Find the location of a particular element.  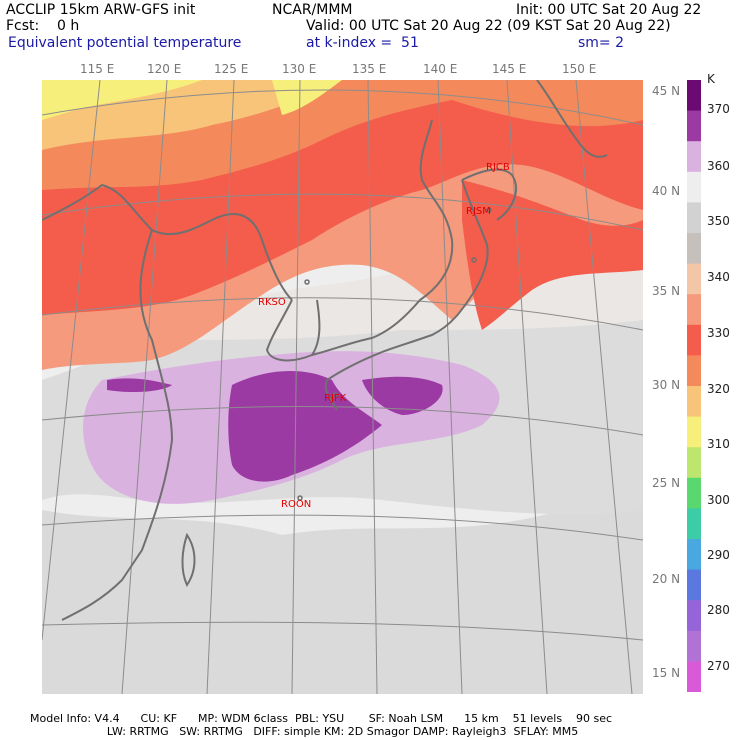

org-label: NCAR/MMM is located at coordinates (312, 10).